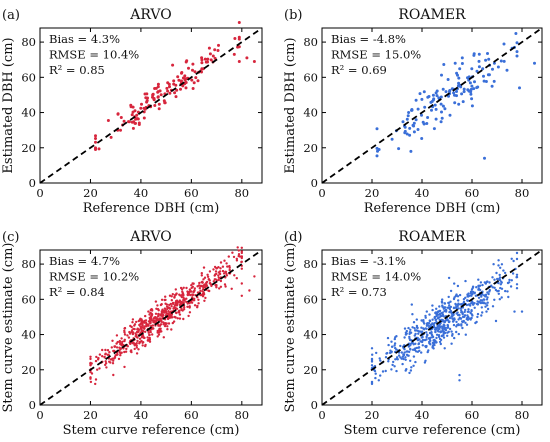 The height and width of the screenshot is (442, 550). I want to click on y-tick-label: 60, so click(310, 77).